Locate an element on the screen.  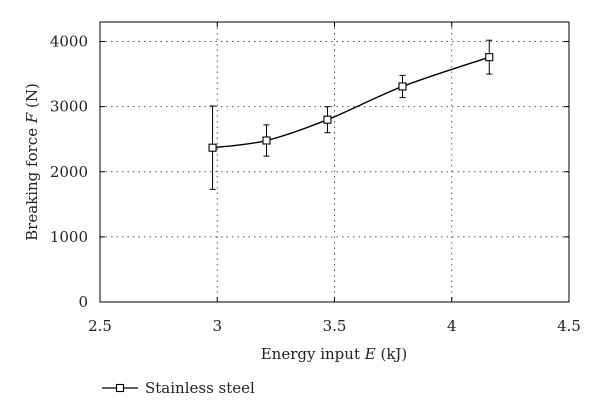
y-axis-label: Breaking force F (N) is located at coordinates (32, 162).